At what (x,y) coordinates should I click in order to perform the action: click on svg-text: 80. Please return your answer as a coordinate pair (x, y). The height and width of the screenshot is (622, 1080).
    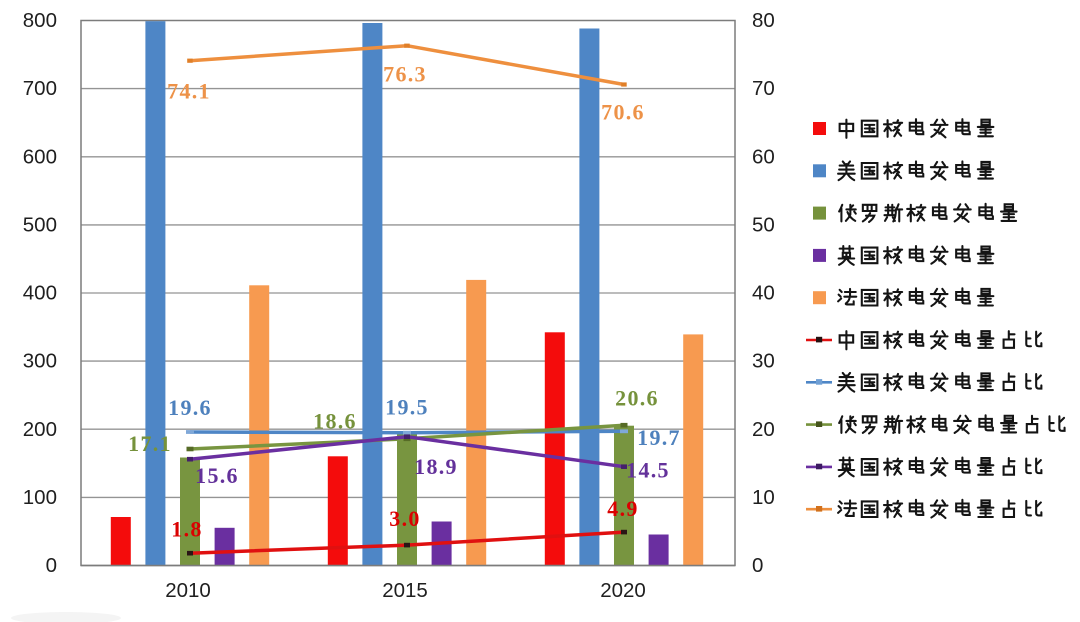
    Looking at the image, I should click on (763, 20).